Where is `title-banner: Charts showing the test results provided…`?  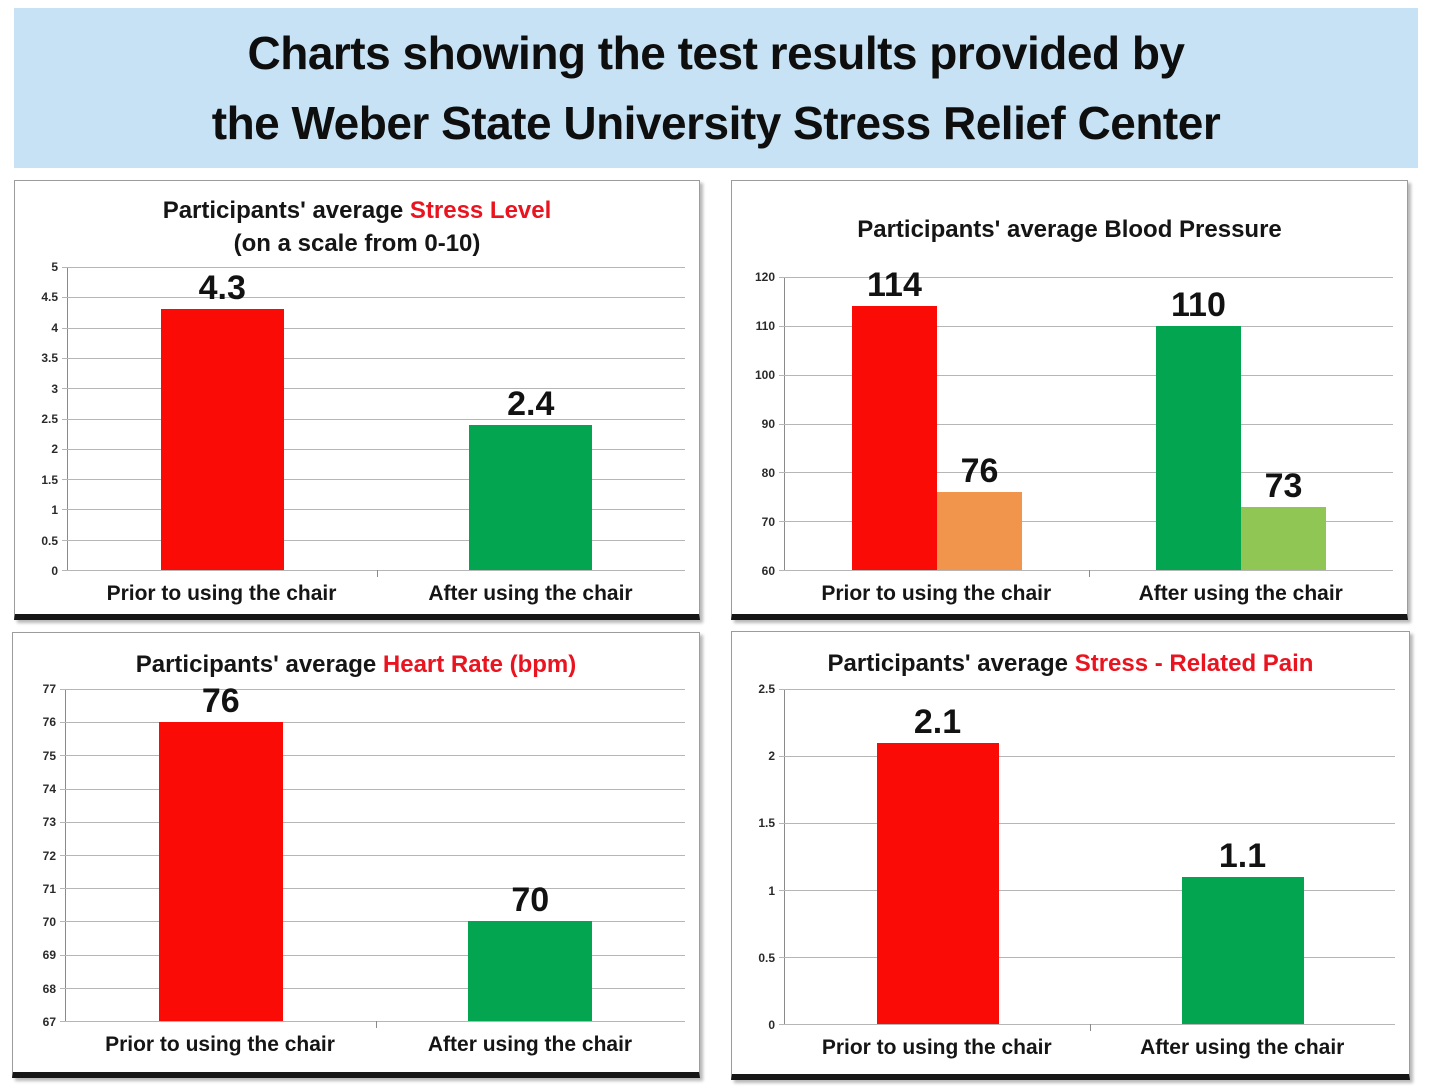 title-banner: Charts showing the test results provided… is located at coordinates (716, 88).